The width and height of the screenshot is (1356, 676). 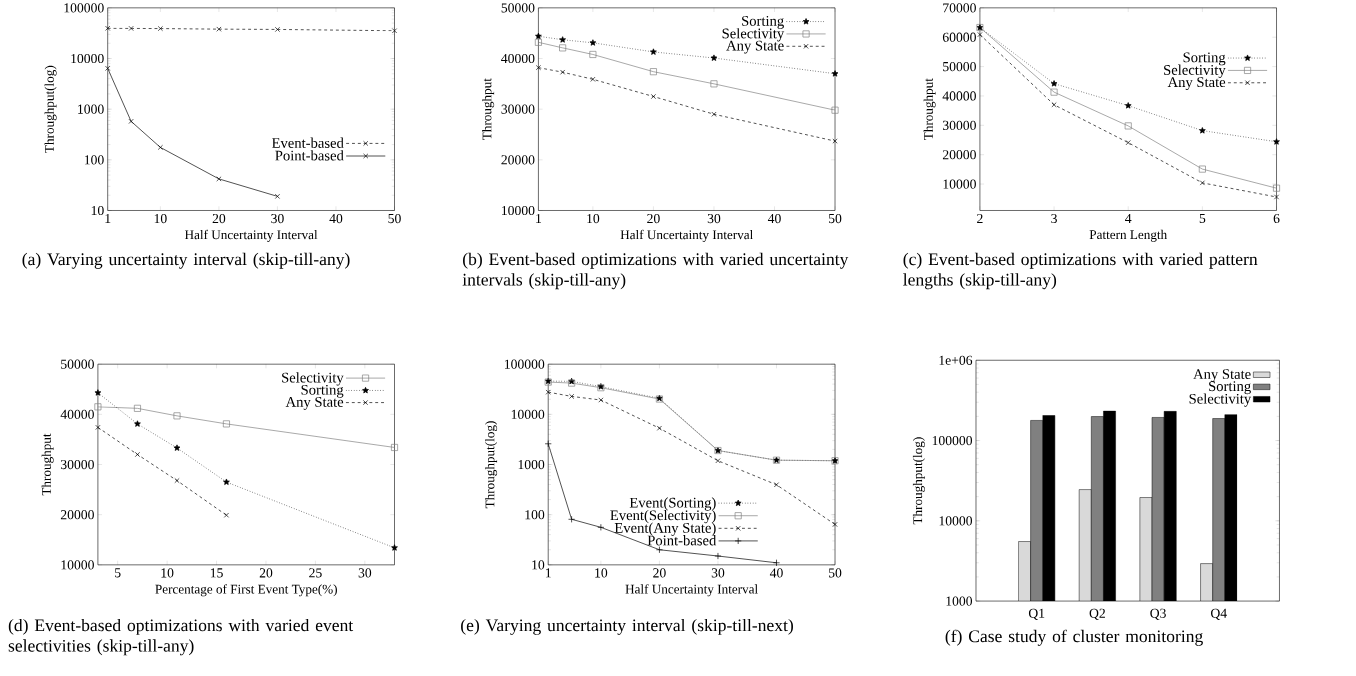 I want to click on text: (b) Event-based optimizations with varied uncertainty intervals (skip-till-any), so click(x=655, y=271).